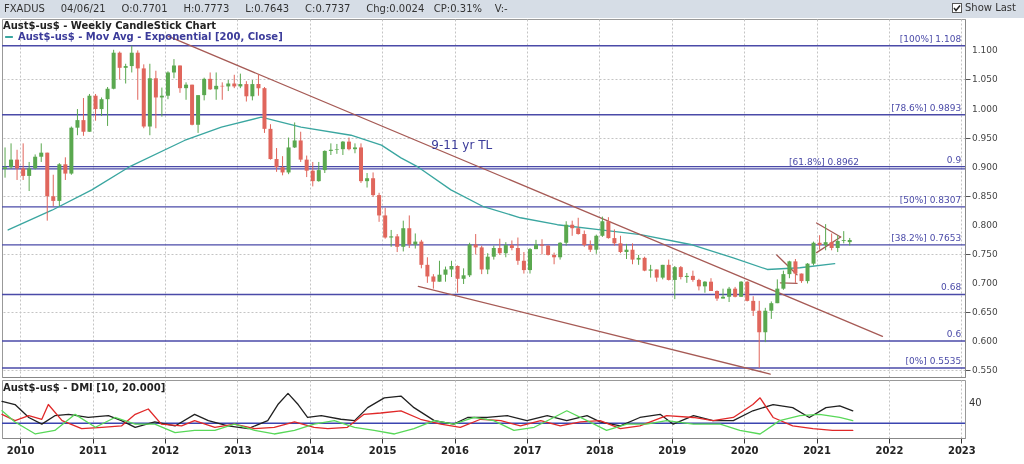 This screenshot has height=464, width=1024. Describe the element at coordinates (990, 7) in the screenshot. I see `text: Show Last` at that location.